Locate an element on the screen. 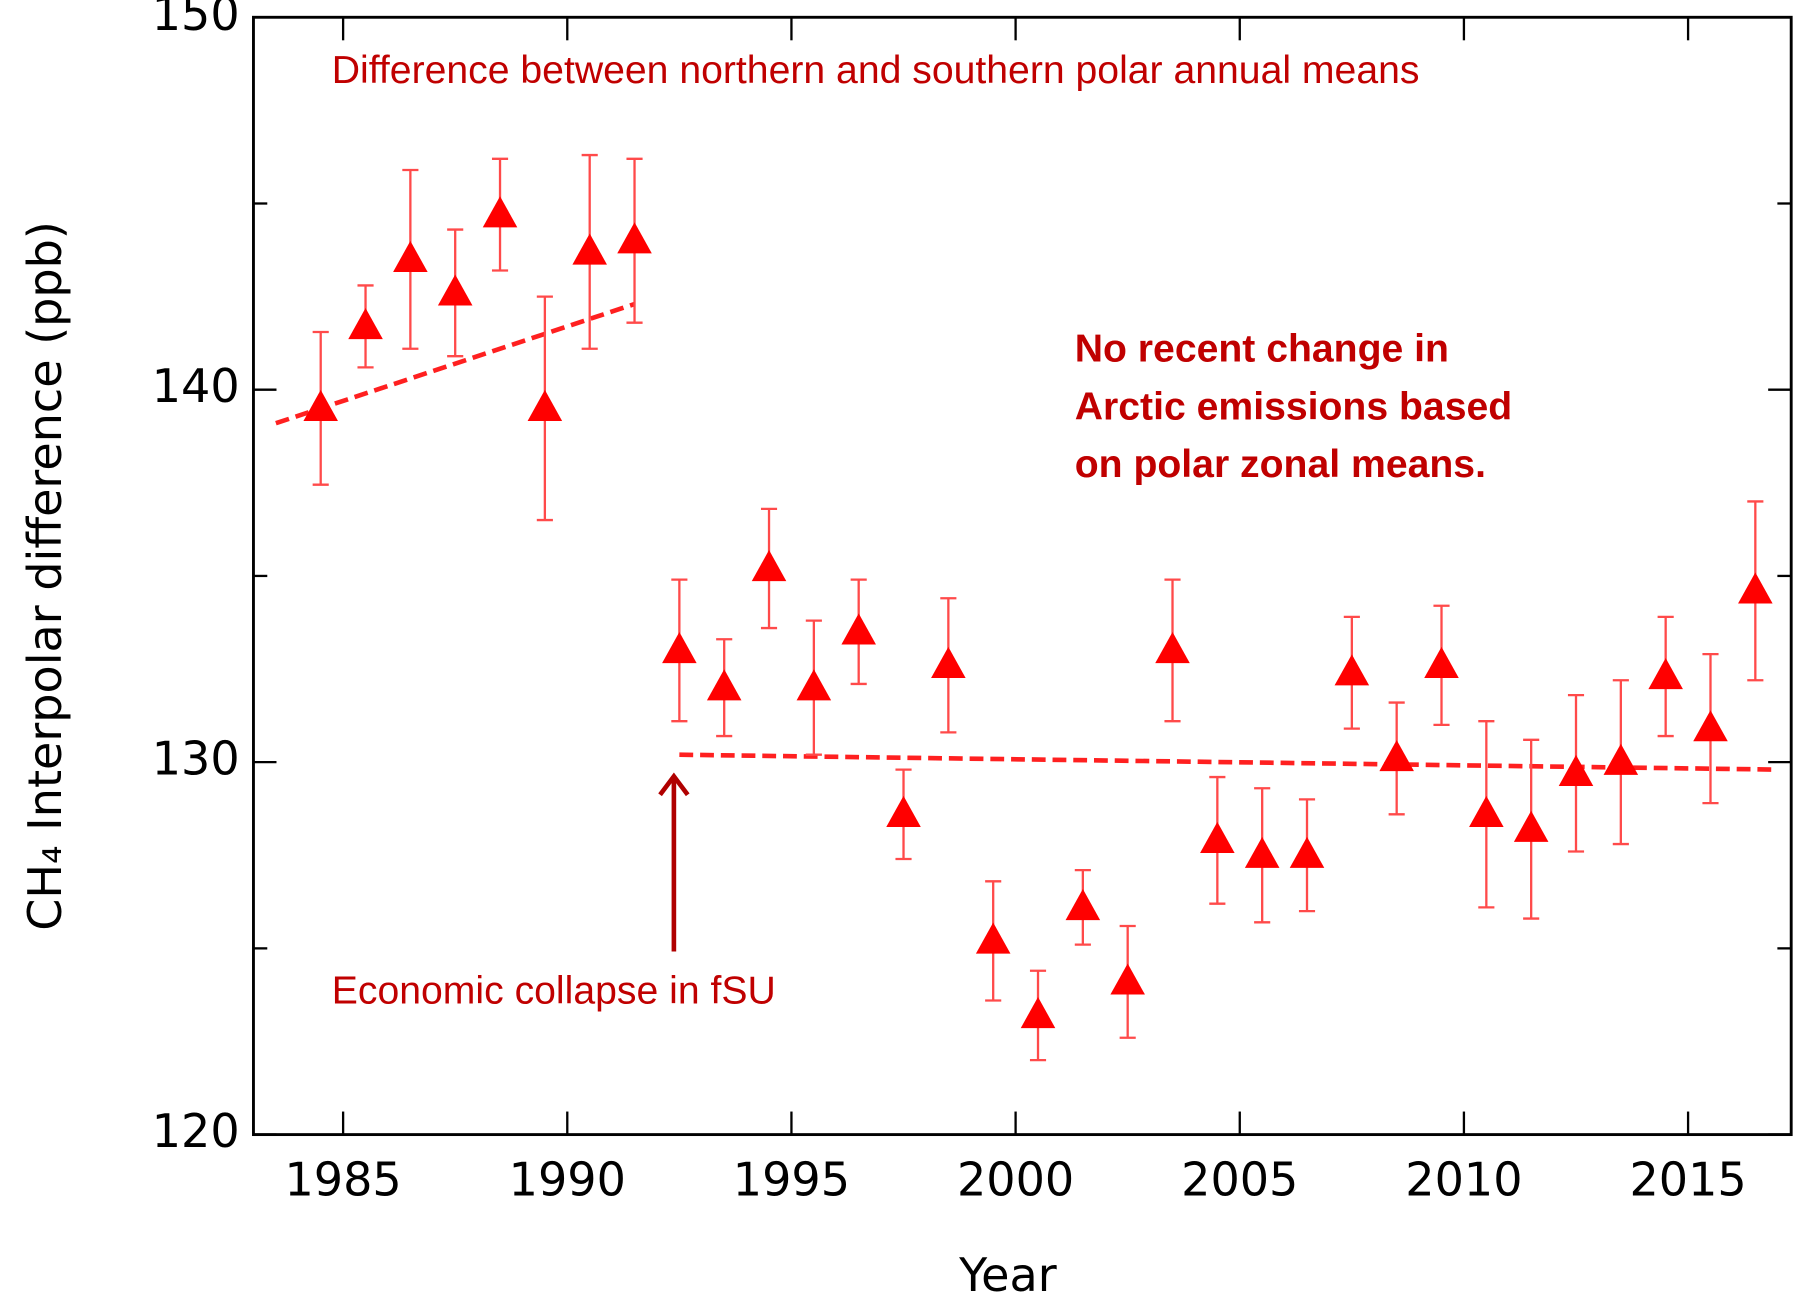  x-tick-label: 2015 is located at coordinates (1687, 1179).